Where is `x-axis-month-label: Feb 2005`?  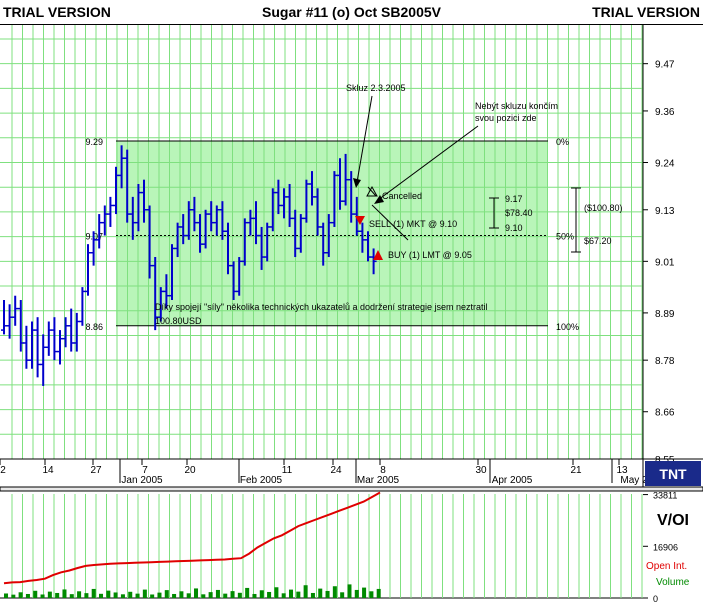 x-axis-month-label: Feb 2005 is located at coordinates (261, 480).